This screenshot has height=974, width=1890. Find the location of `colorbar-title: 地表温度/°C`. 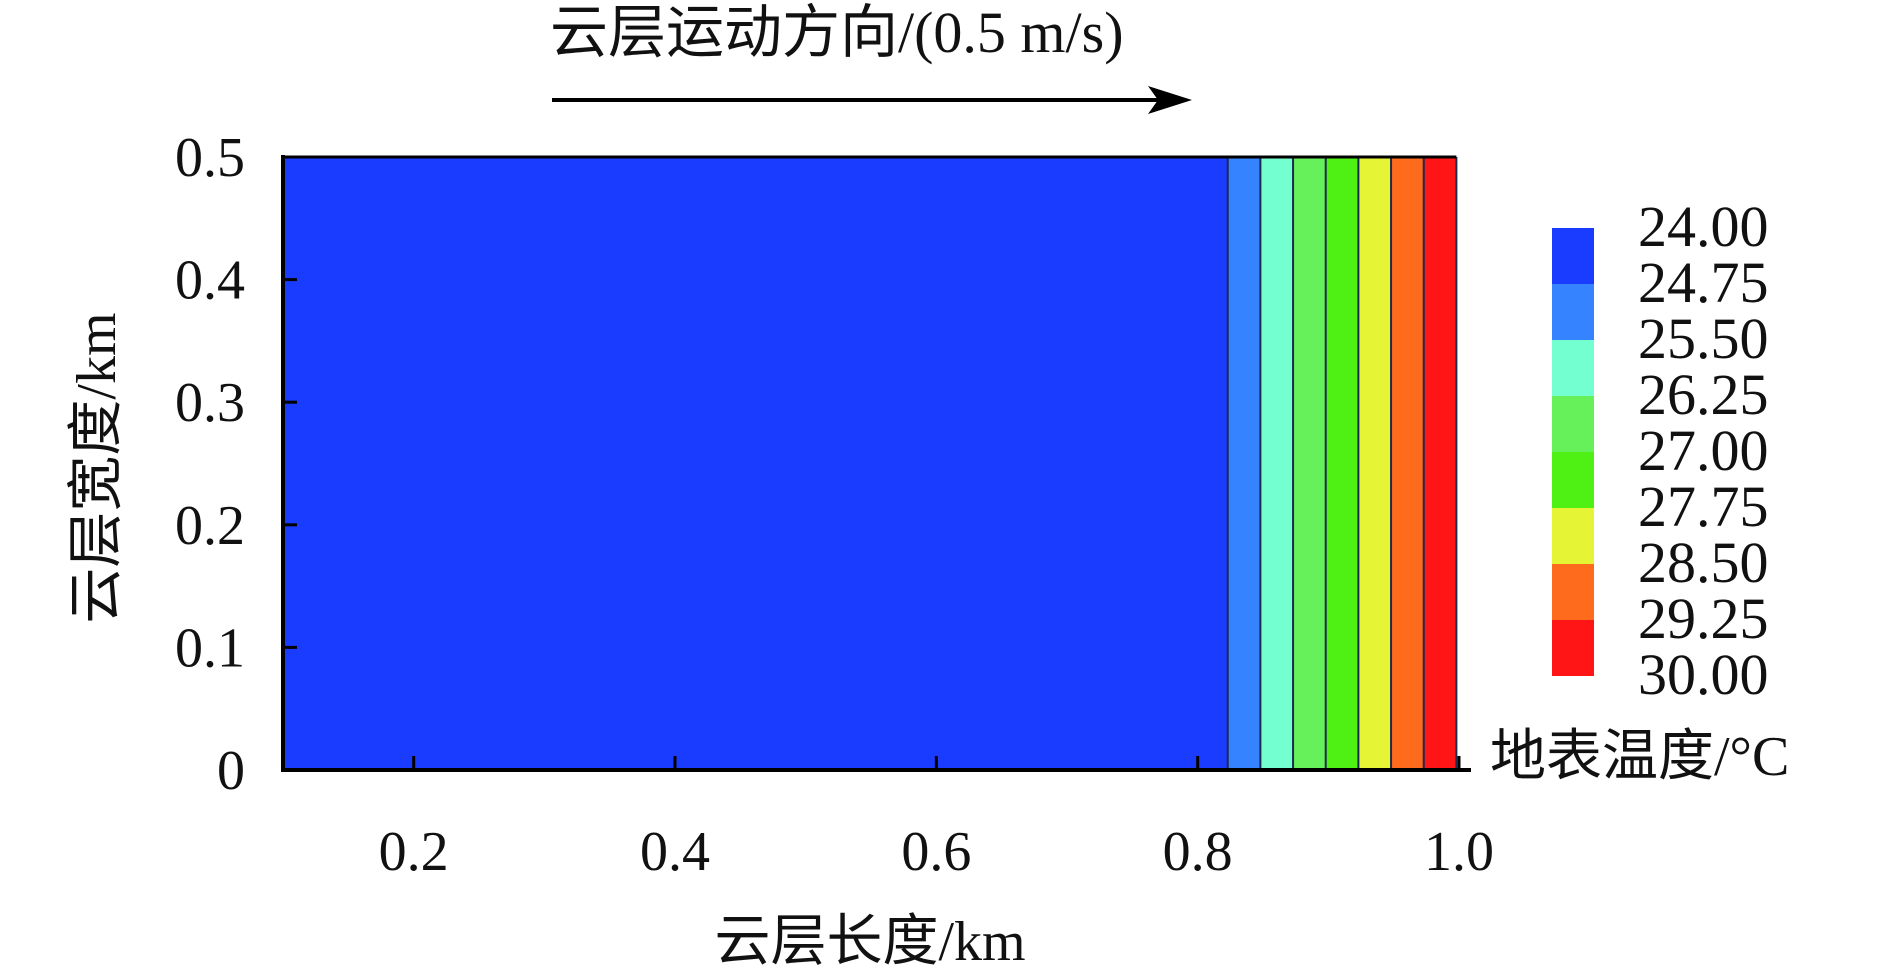

colorbar-title: 地表温度/°C is located at coordinates (1639, 757).